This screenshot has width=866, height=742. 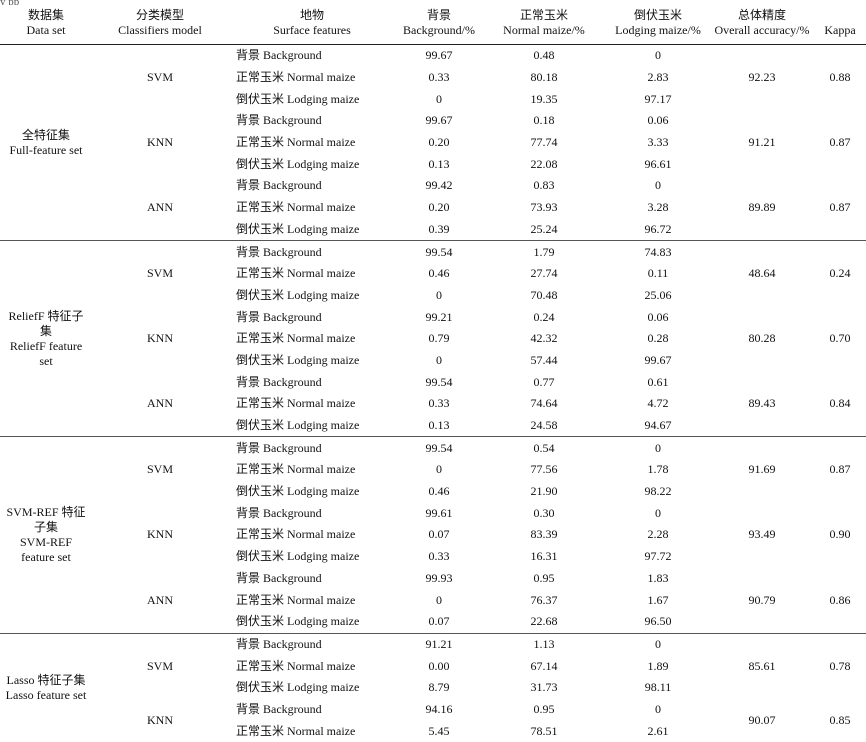 I want to click on value-cell: 0.79, so click(x=439, y=339).